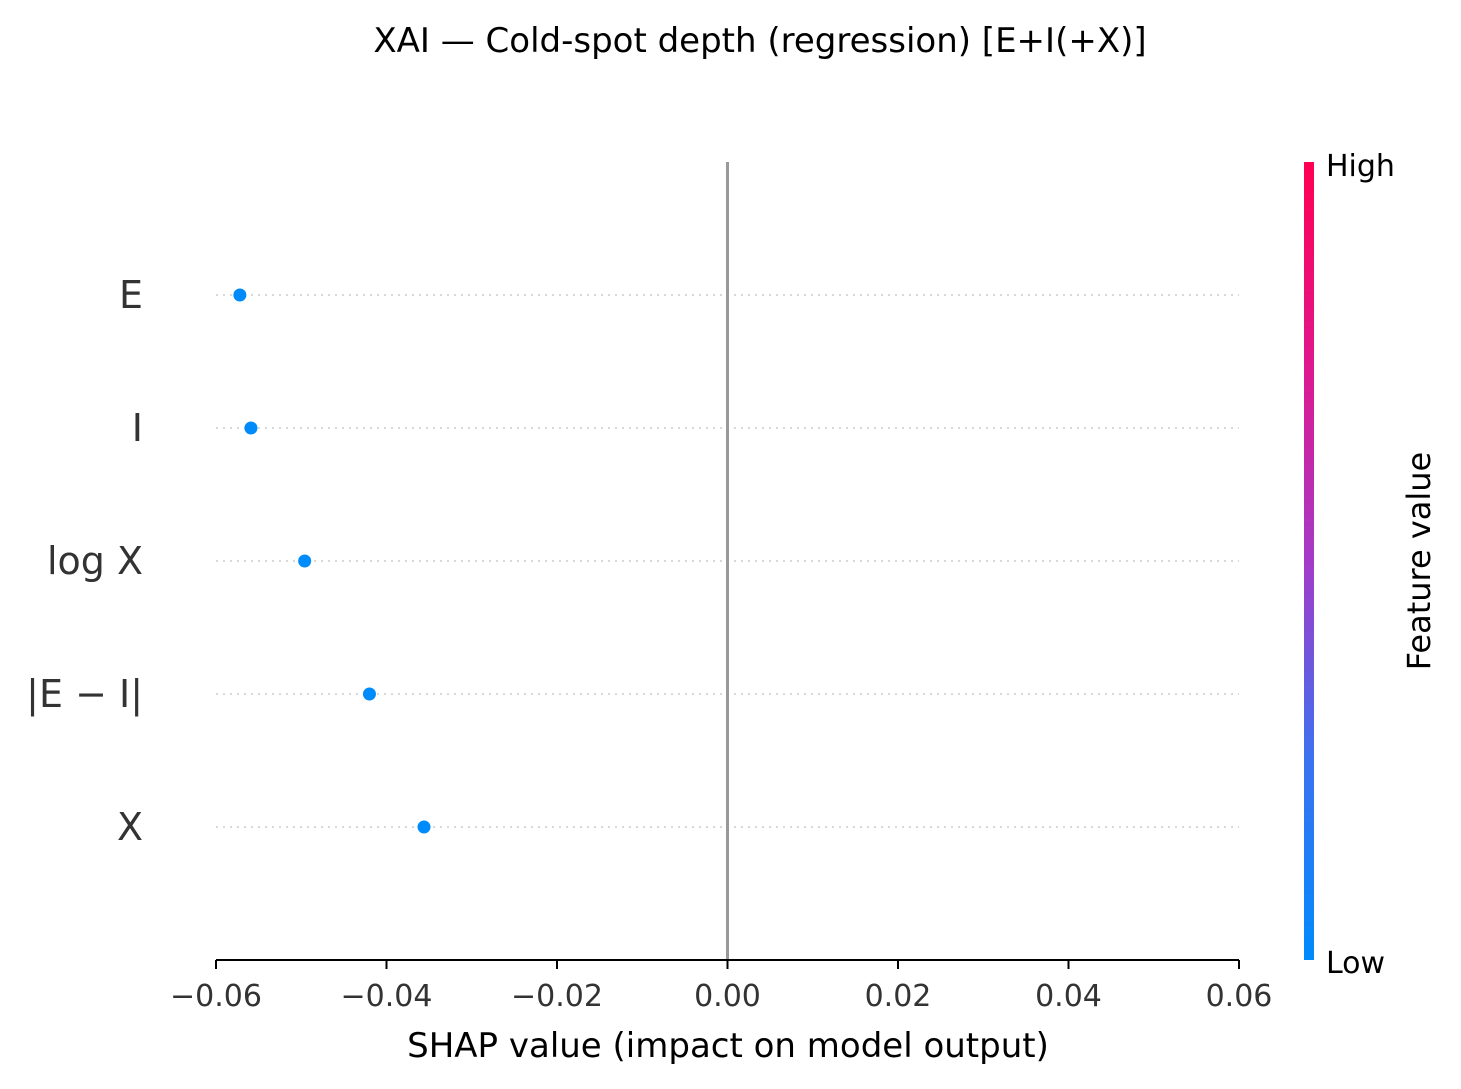 The height and width of the screenshot is (1089, 1461). What do you see at coordinates (130, 827) in the screenshot?
I see `feature-label: X` at bounding box center [130, 827].